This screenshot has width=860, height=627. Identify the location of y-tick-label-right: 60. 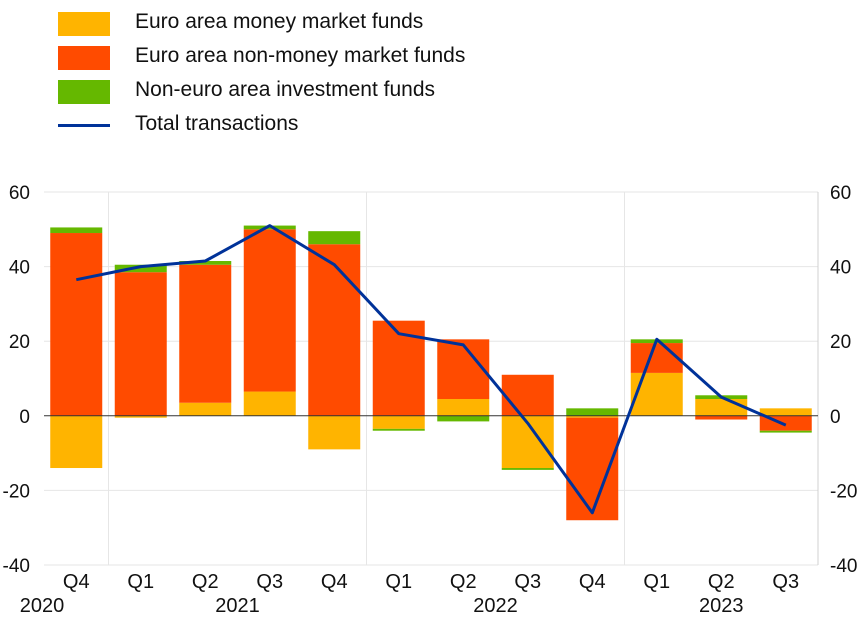
(840, 193).